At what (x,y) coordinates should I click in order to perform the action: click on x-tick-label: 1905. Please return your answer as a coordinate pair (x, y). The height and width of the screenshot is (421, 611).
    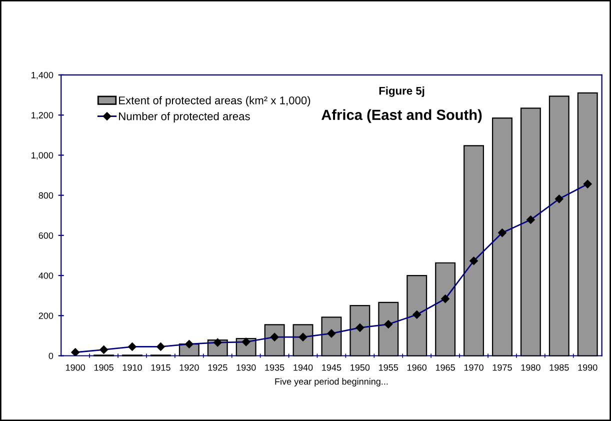
    Looking at the image, I should click on (104, 367).